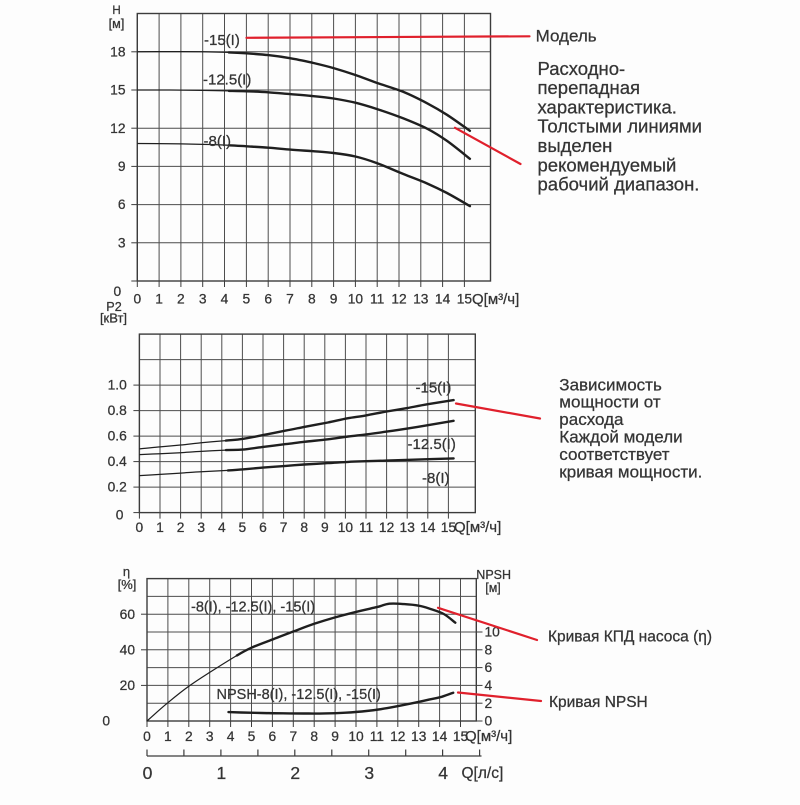 This screenshot has height=805, width=800. Describe the element at coordinates (116, 11) in the screenshot. I see `svg-text: H` at that location.